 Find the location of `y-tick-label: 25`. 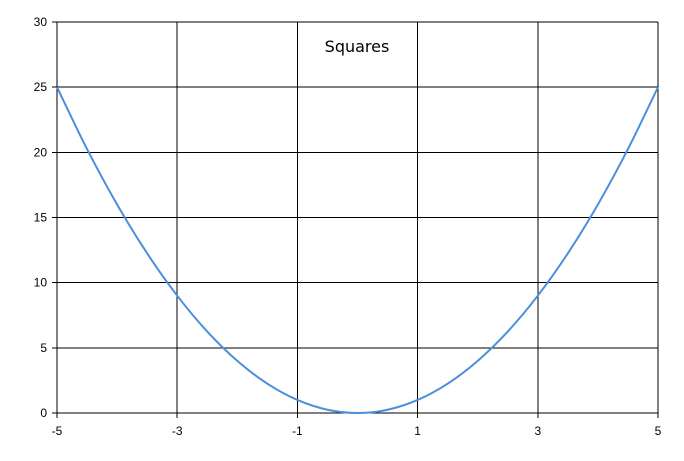

y-tick-label: 25 is located at coordinates (41, 87).